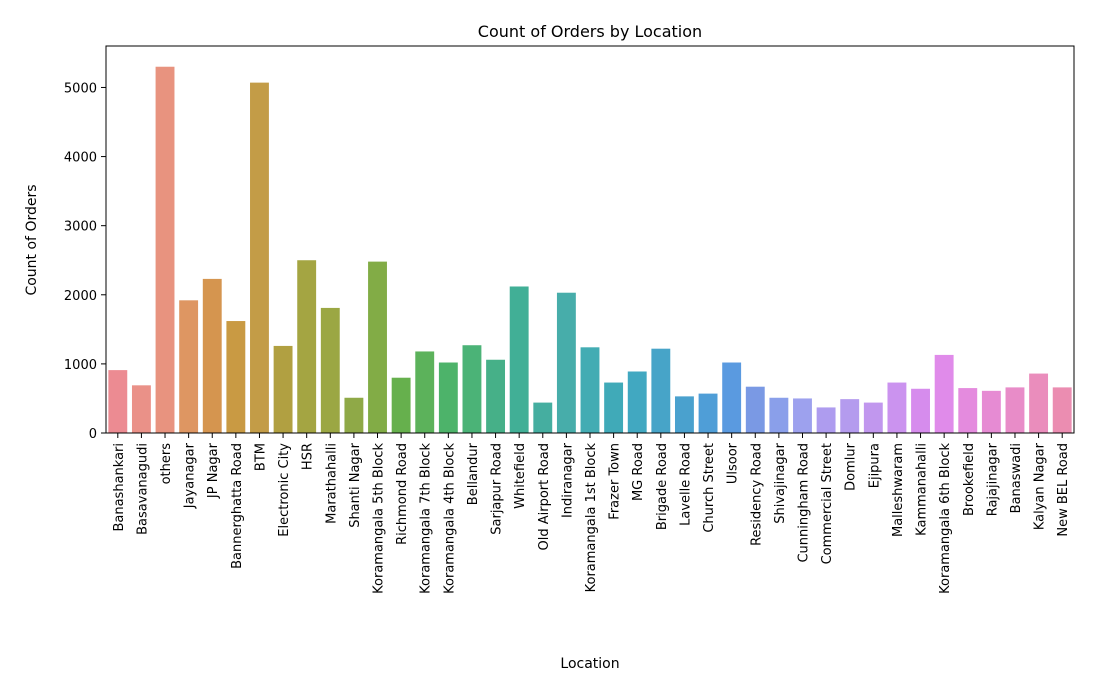 This screenshot has width=1110, height=690. What do you see at coordinates (449, 518) in the screenshot?
I see `x-tick-label: Koramangala 4th Block` at bounding box center [449, 518].